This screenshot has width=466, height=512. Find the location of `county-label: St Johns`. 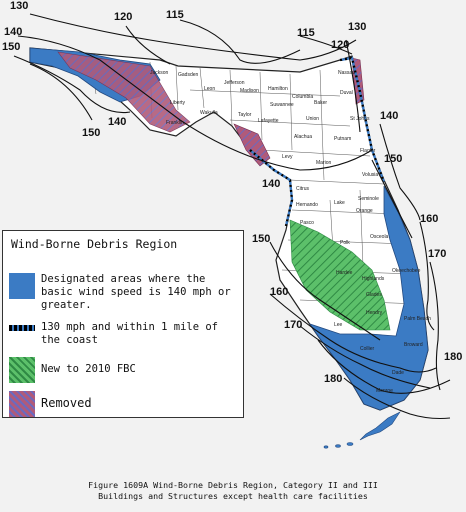

county-label: St Johns is located at coordinates (360, 119).